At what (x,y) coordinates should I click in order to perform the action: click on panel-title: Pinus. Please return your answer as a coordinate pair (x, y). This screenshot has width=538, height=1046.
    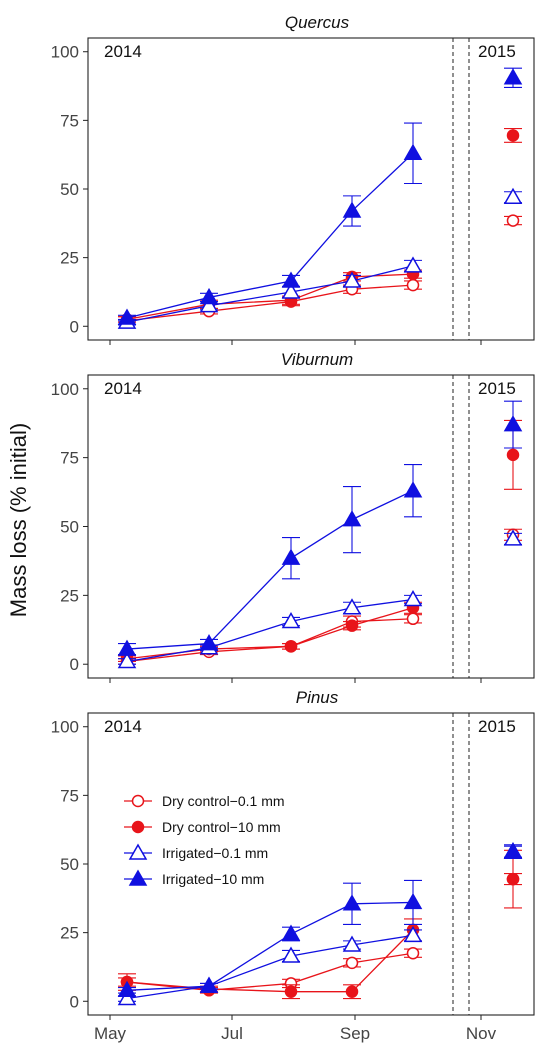
    Looking at the image, I should click on (317, 697).